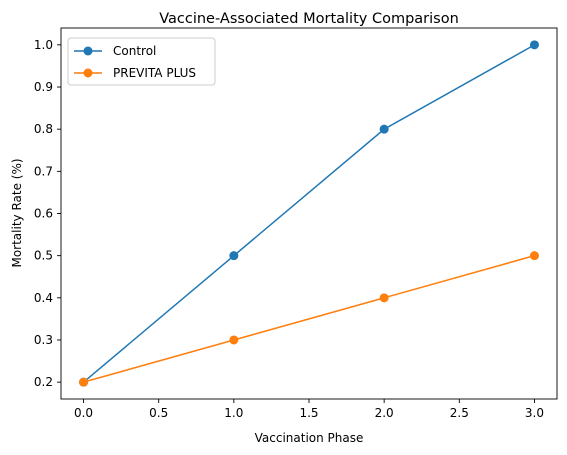  Describe the element at coordinates (43, 45) in the screenshot. I see `y-tick-label: 1.0` at that location.